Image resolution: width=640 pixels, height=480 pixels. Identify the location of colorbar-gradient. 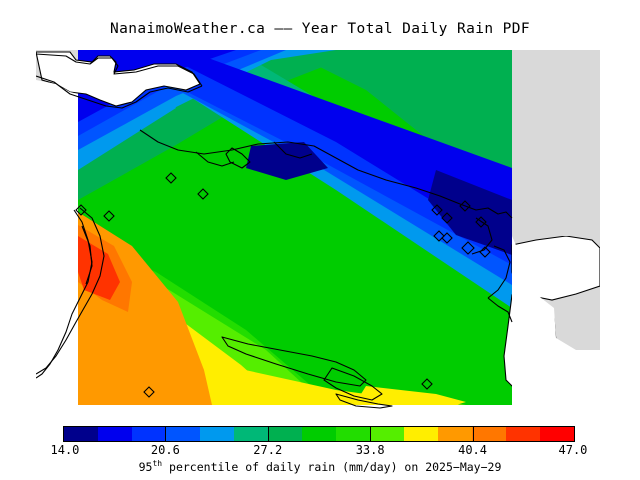
(319, 434).